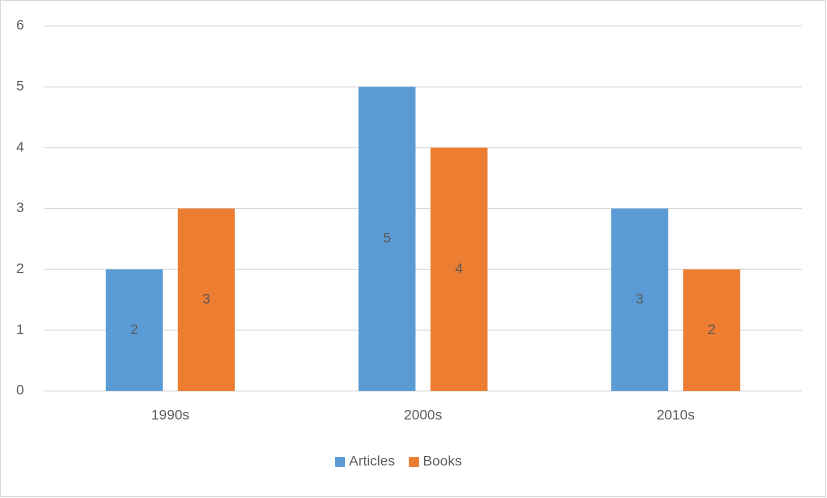  Describe the element at coordinates (20, 268) in the screenshot. I see `y-tick-label: 2` at that location.